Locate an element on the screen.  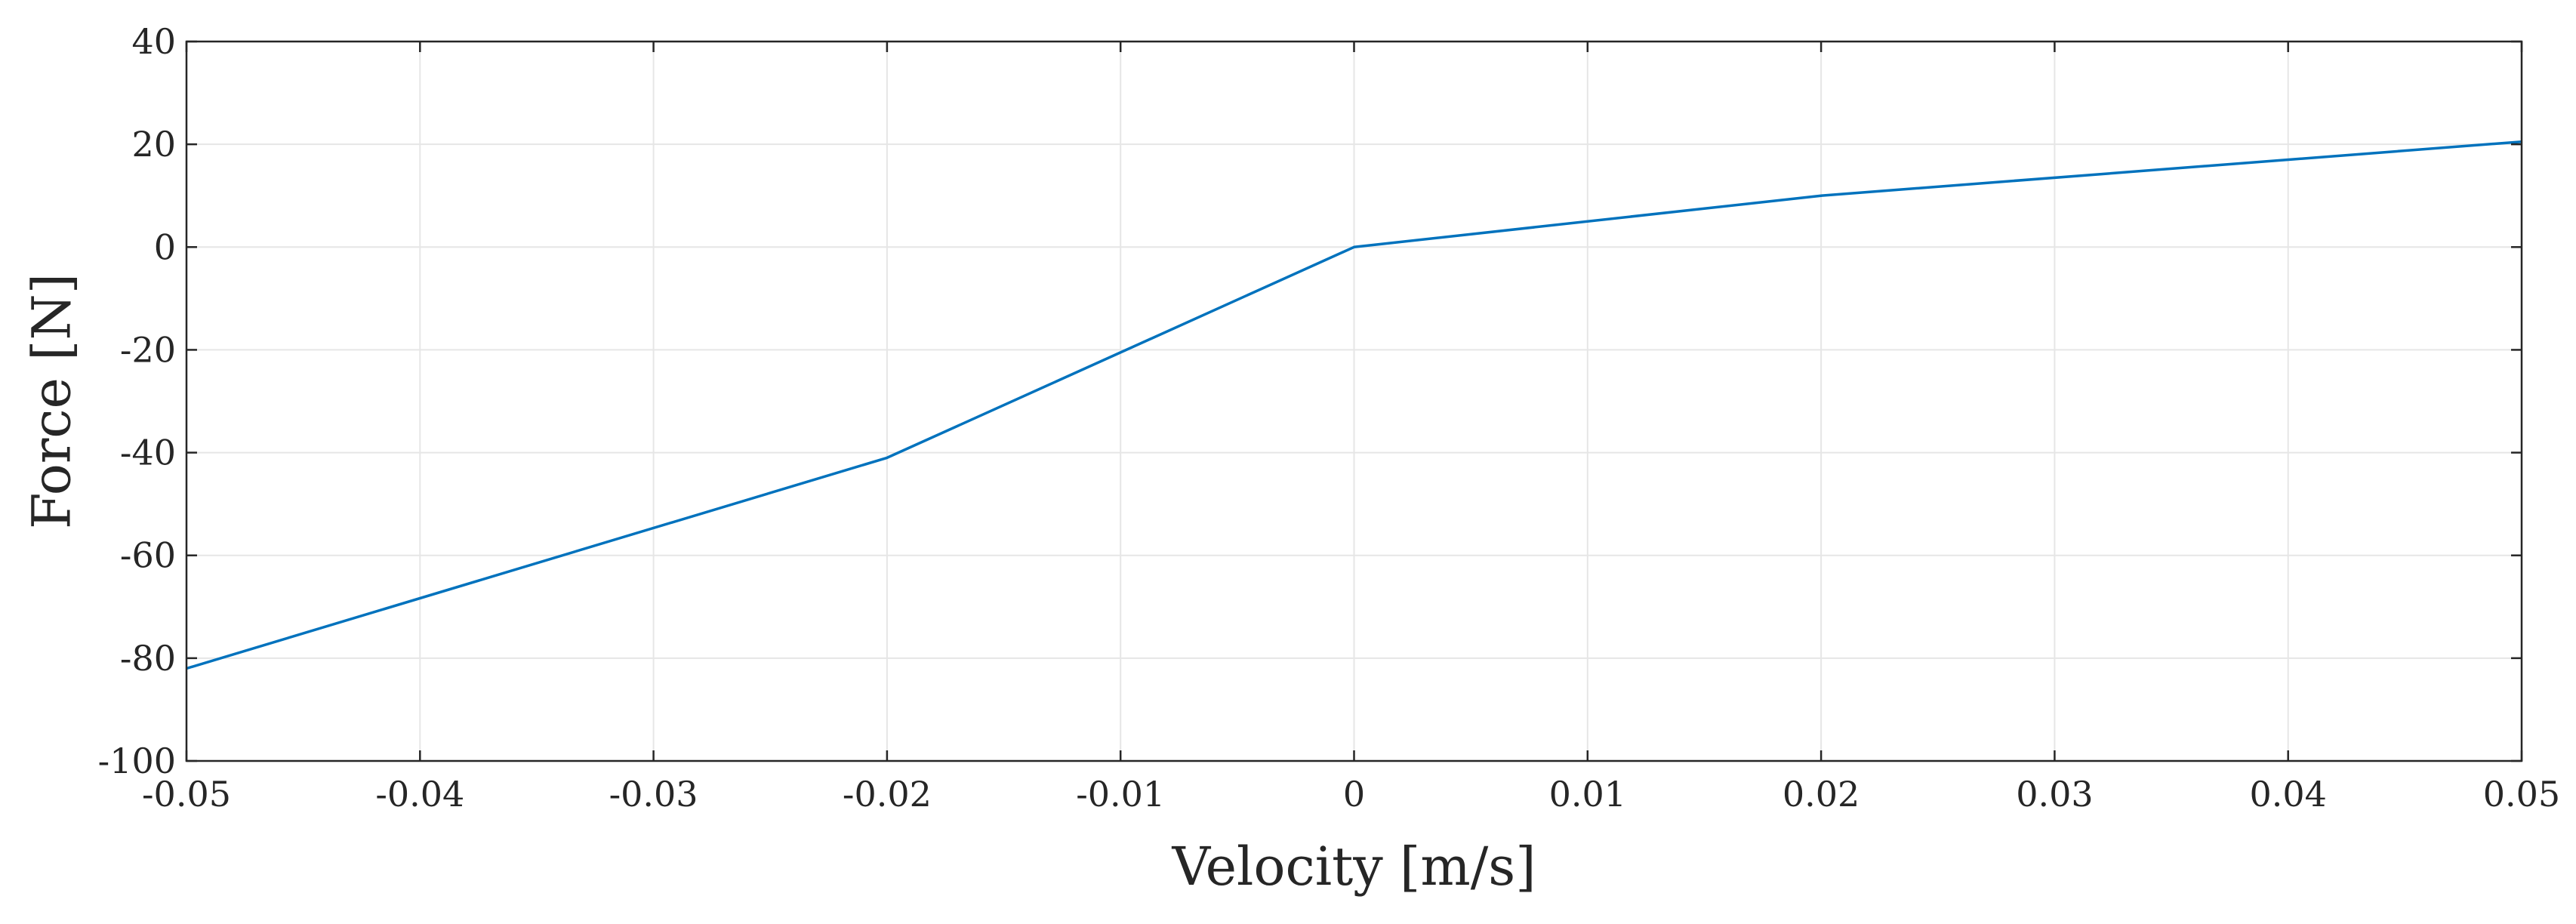
y-tick-label: -20 is located at coordinates (148, 349).